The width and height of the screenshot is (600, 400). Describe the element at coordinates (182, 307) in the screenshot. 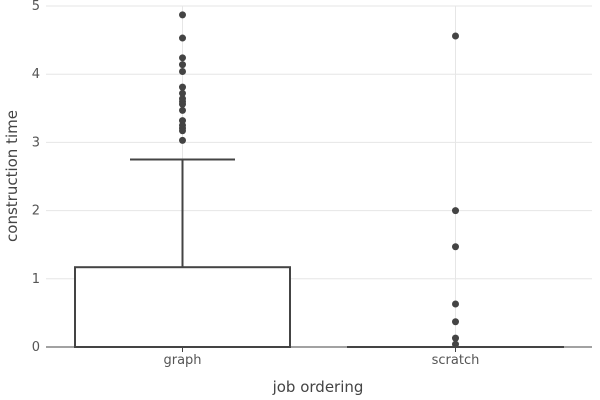

I see `box` at that location.